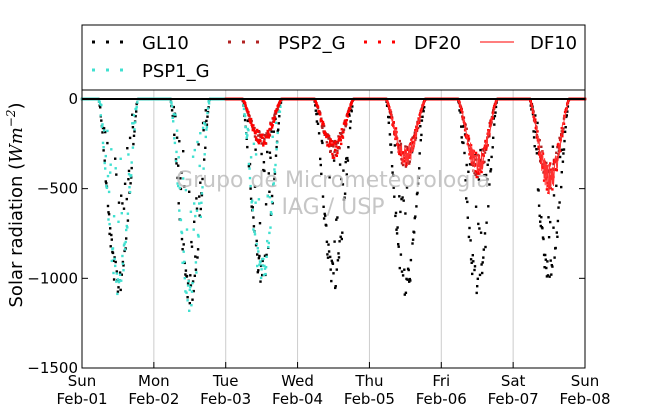 The width and height of the screenshot is (650, 409). I want to click on legend-label: PSP2_G, so click(312, 43).